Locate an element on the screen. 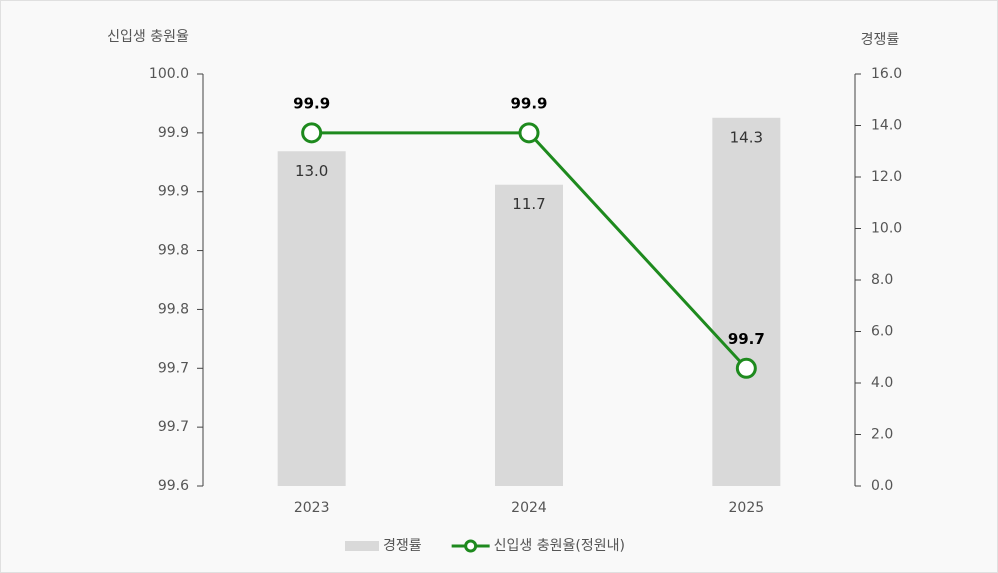 This screenshot has height=573, width=998. y2-tick-label: 14.0 is located at coordinates (886, 126).